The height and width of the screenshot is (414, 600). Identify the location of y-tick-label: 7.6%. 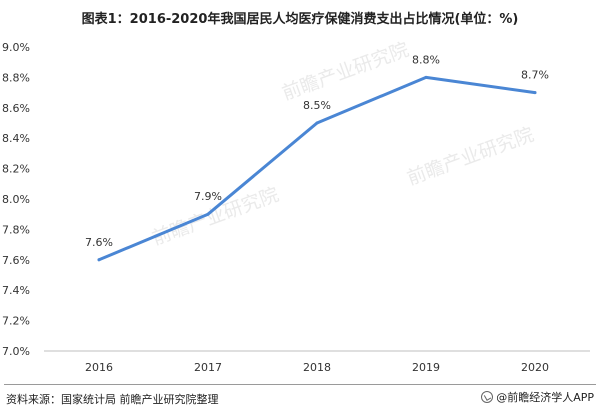
(16, 260).